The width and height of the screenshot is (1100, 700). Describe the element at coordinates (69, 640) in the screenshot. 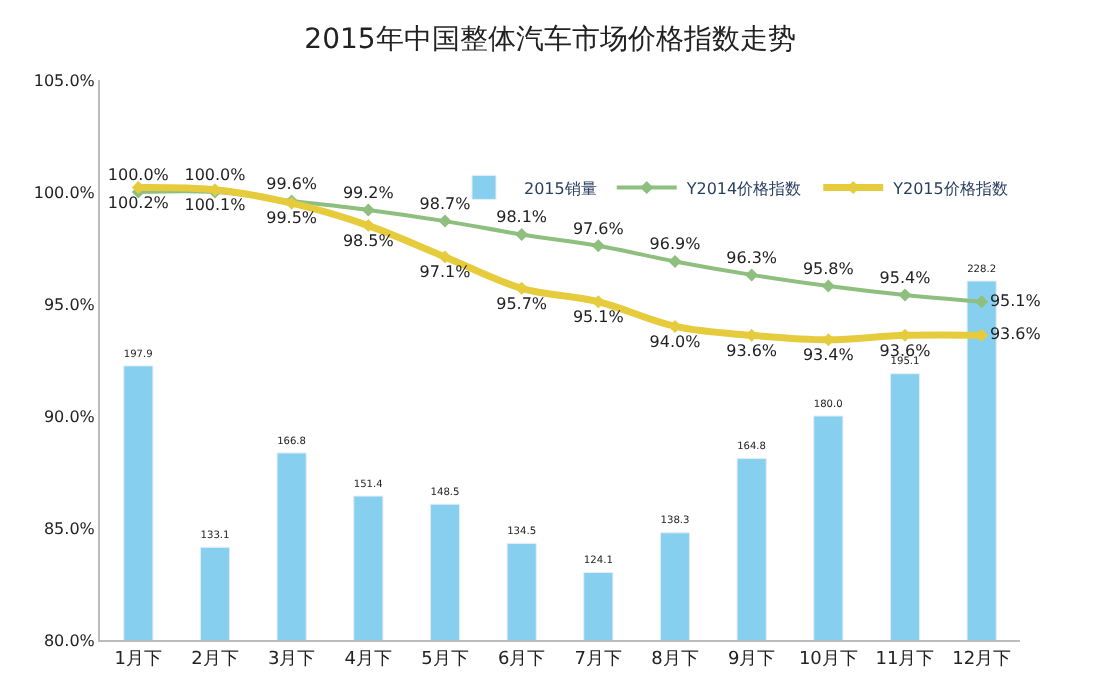

I see `y-tick-label: 80.0%` at that location.